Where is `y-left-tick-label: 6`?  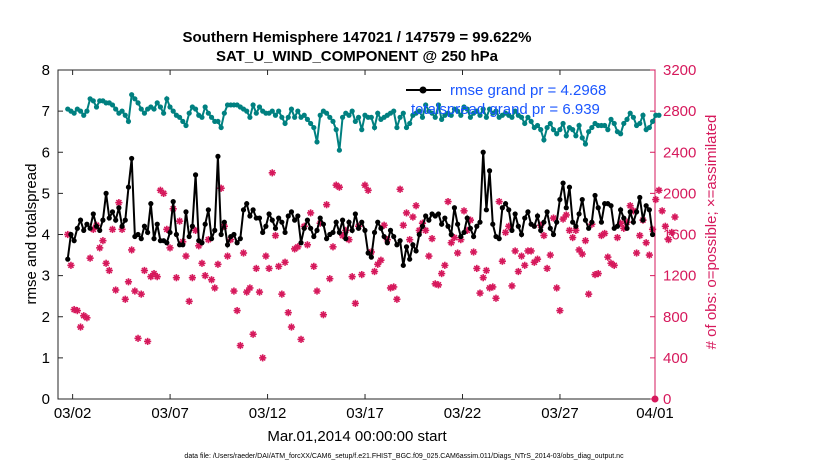
y-left-tick-label: 6 is located at coordinates (46, 152).